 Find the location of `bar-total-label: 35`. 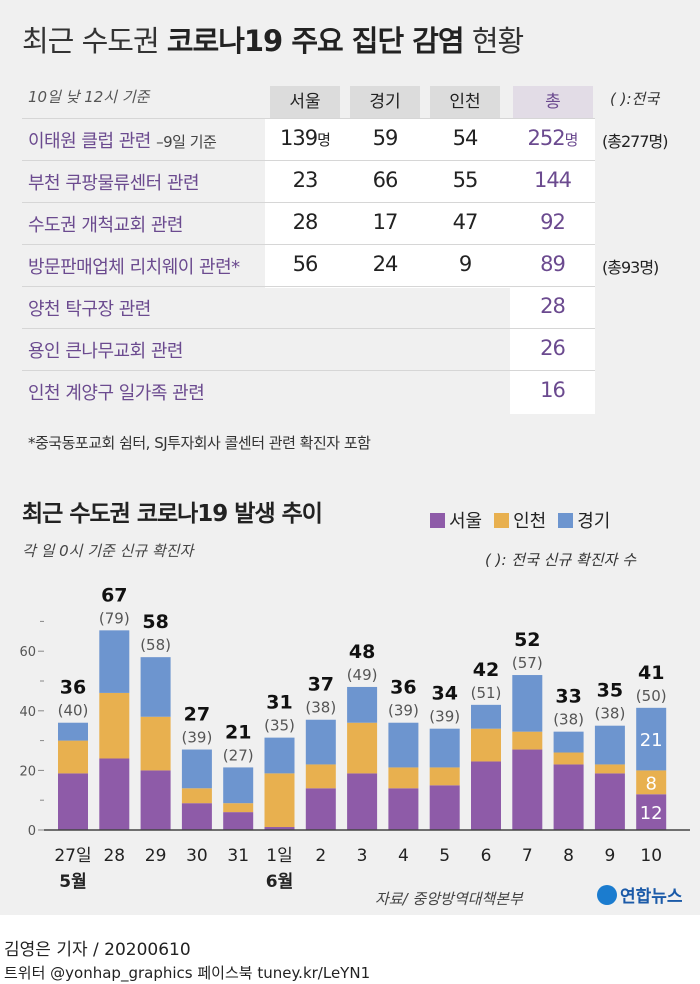

bar-total-label: 35 is located at coordinates (610, 691).